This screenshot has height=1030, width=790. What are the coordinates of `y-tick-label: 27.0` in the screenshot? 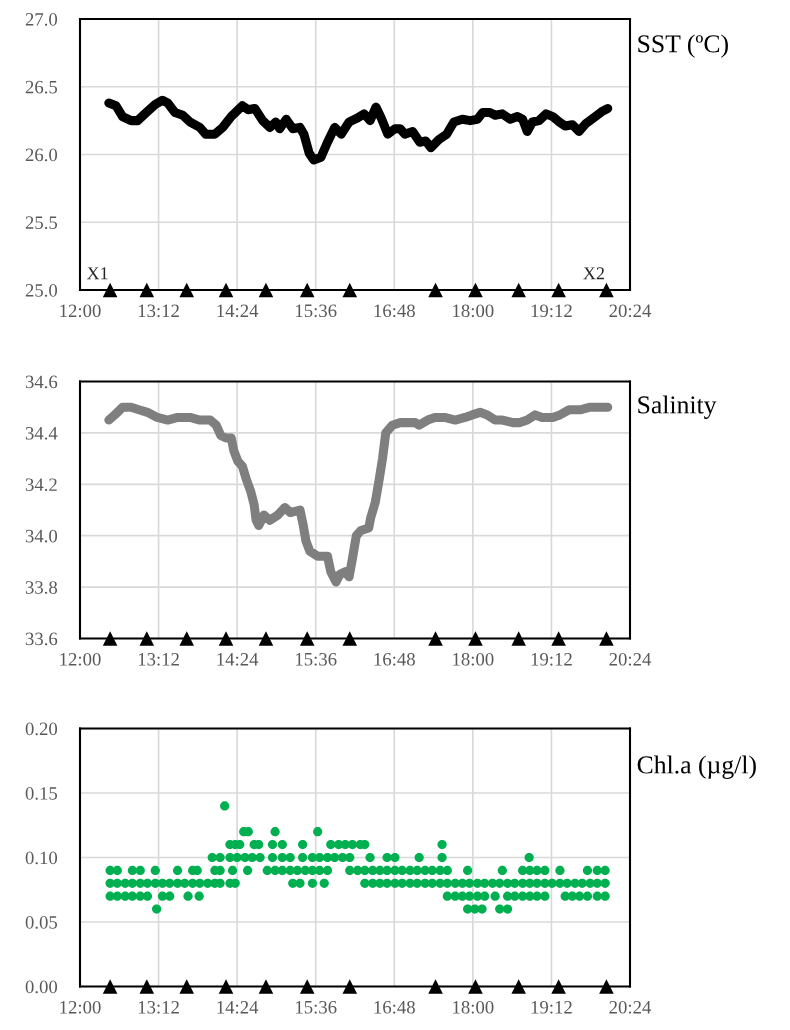 It's located at (41, 19).